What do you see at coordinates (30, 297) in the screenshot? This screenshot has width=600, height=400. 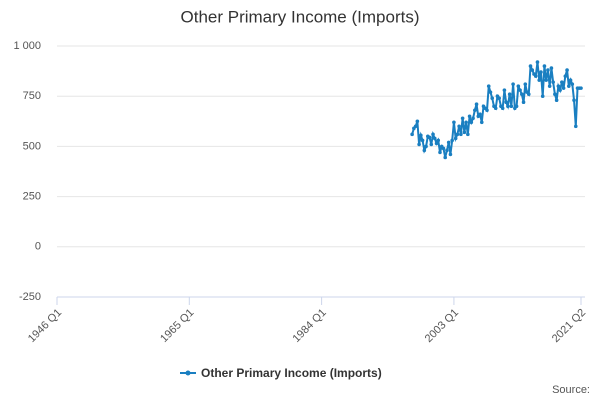 I see `y-tick-label: -250` at bounding box center [30, 297].